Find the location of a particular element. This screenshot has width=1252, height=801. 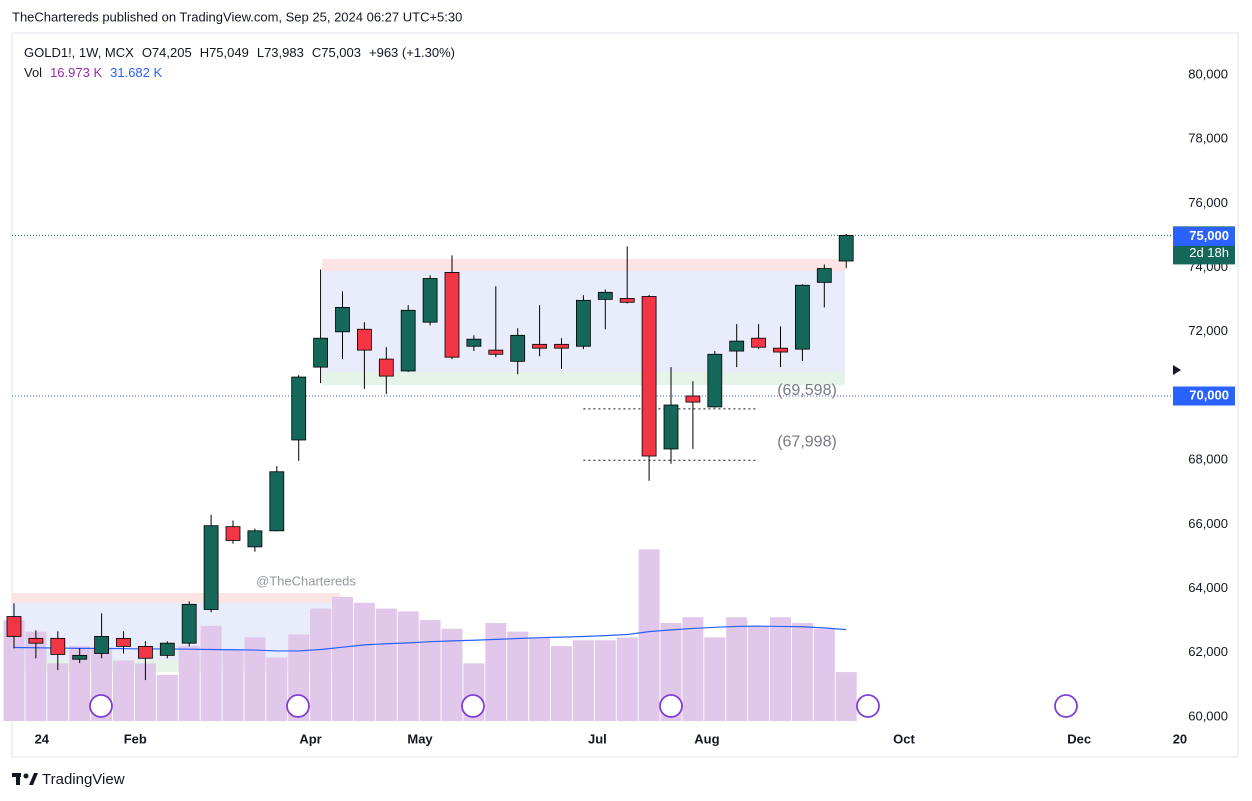

x-tick-label: Feb is located at coordinates (135, 738).